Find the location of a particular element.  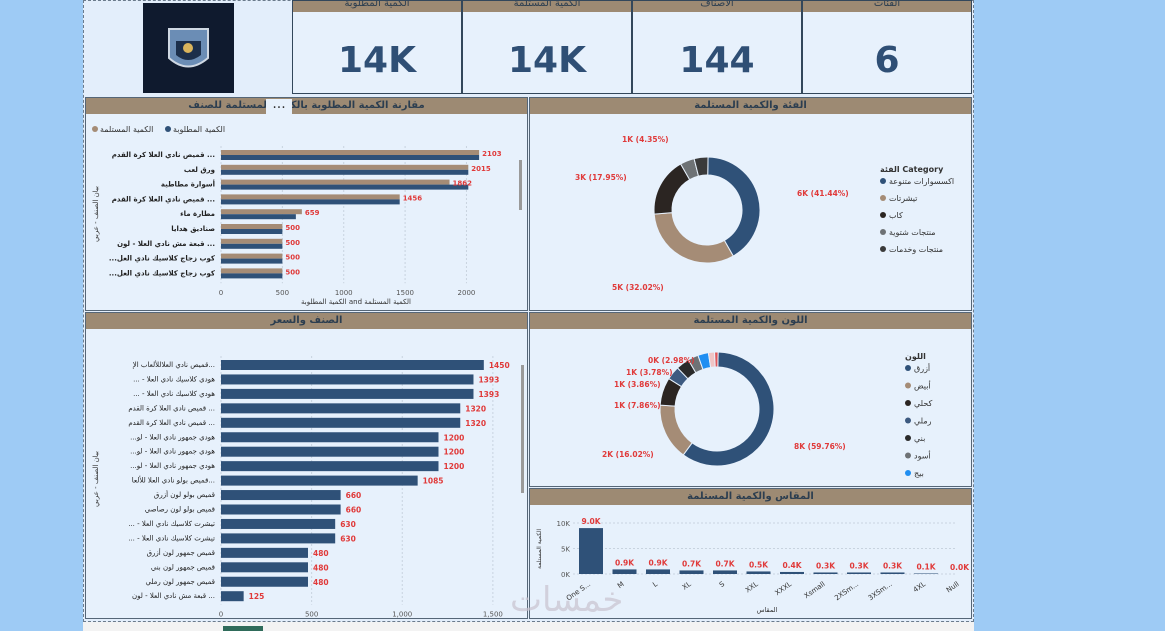

y-axis-title: بيان الصنف - عربي is located at coordinates (96, 214).